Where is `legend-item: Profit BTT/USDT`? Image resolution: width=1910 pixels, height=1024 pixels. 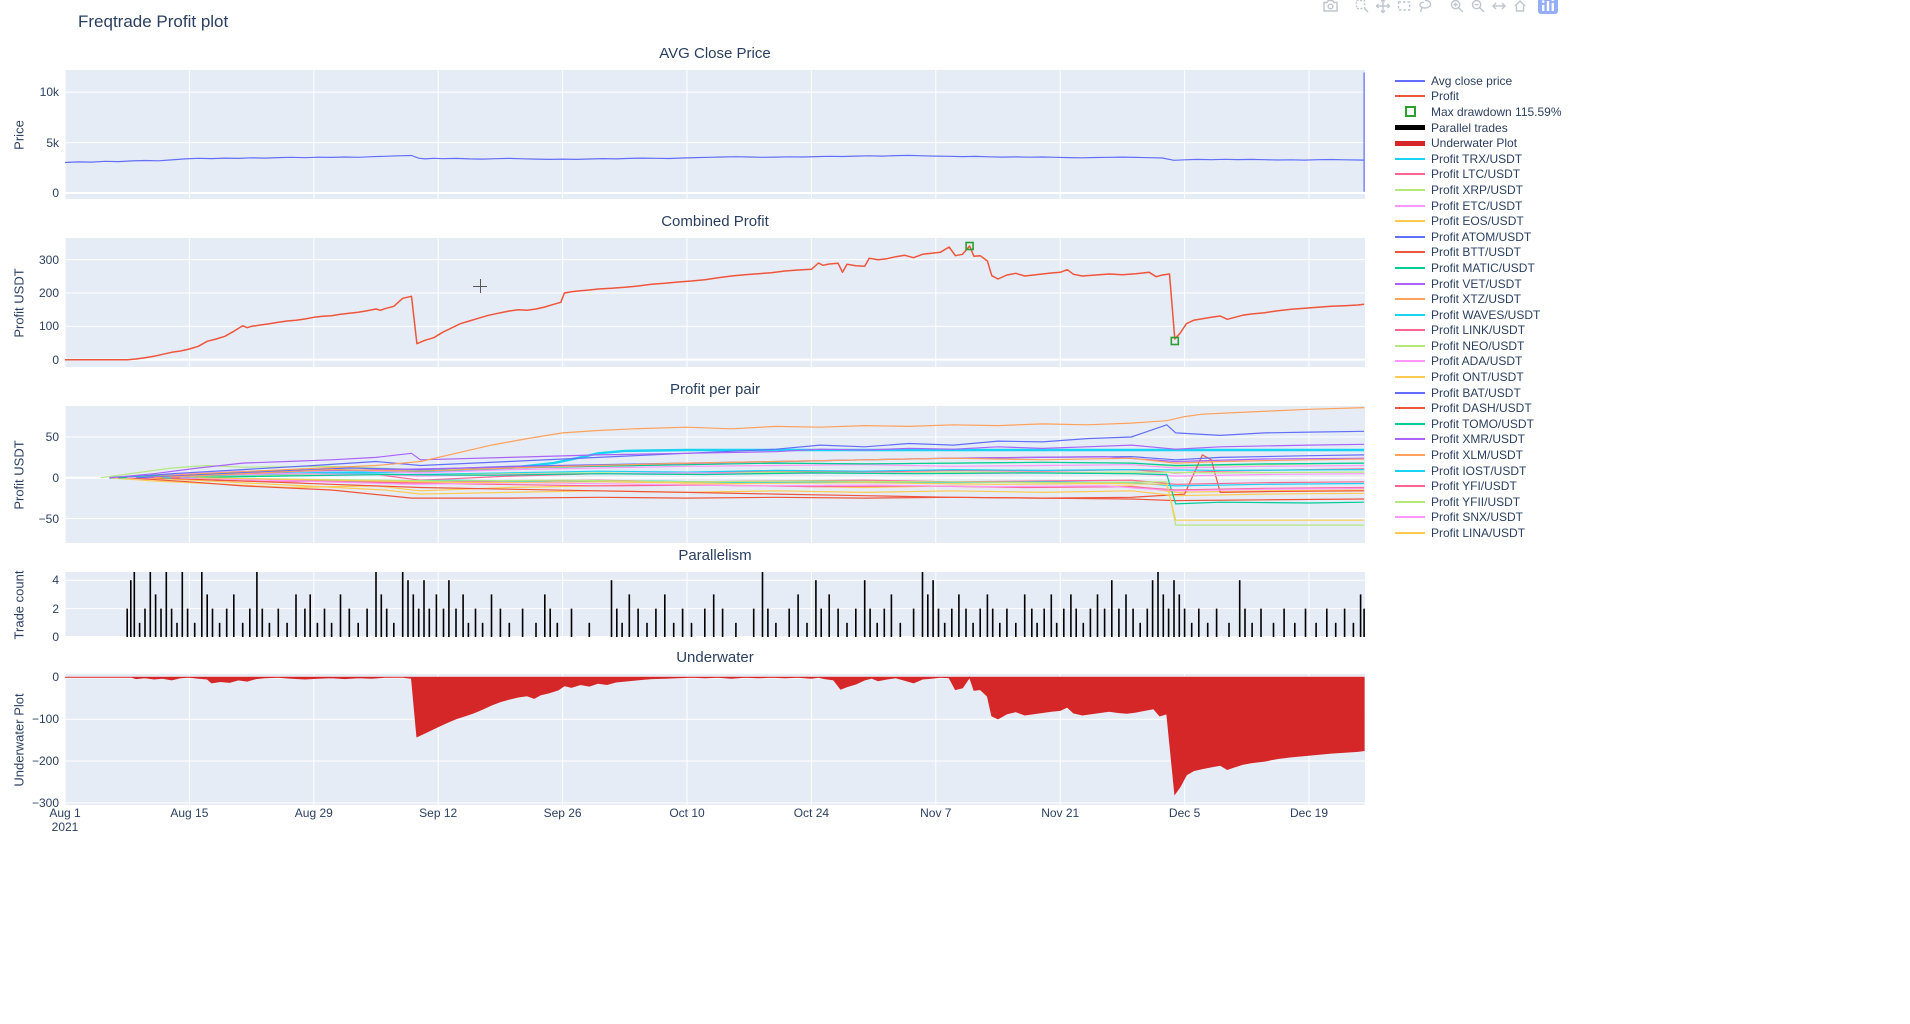
legend-item: Profit BTT/USDT is located at coordinates (1478, 253).